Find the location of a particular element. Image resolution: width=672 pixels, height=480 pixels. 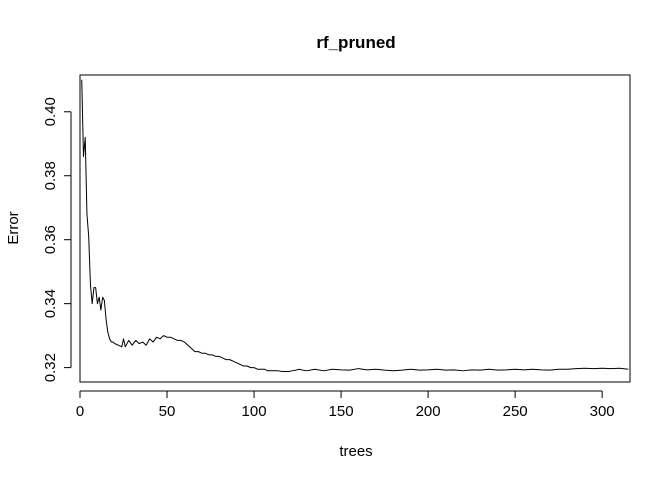

x-tick-label: 100 is located at coordinates (254, 411).